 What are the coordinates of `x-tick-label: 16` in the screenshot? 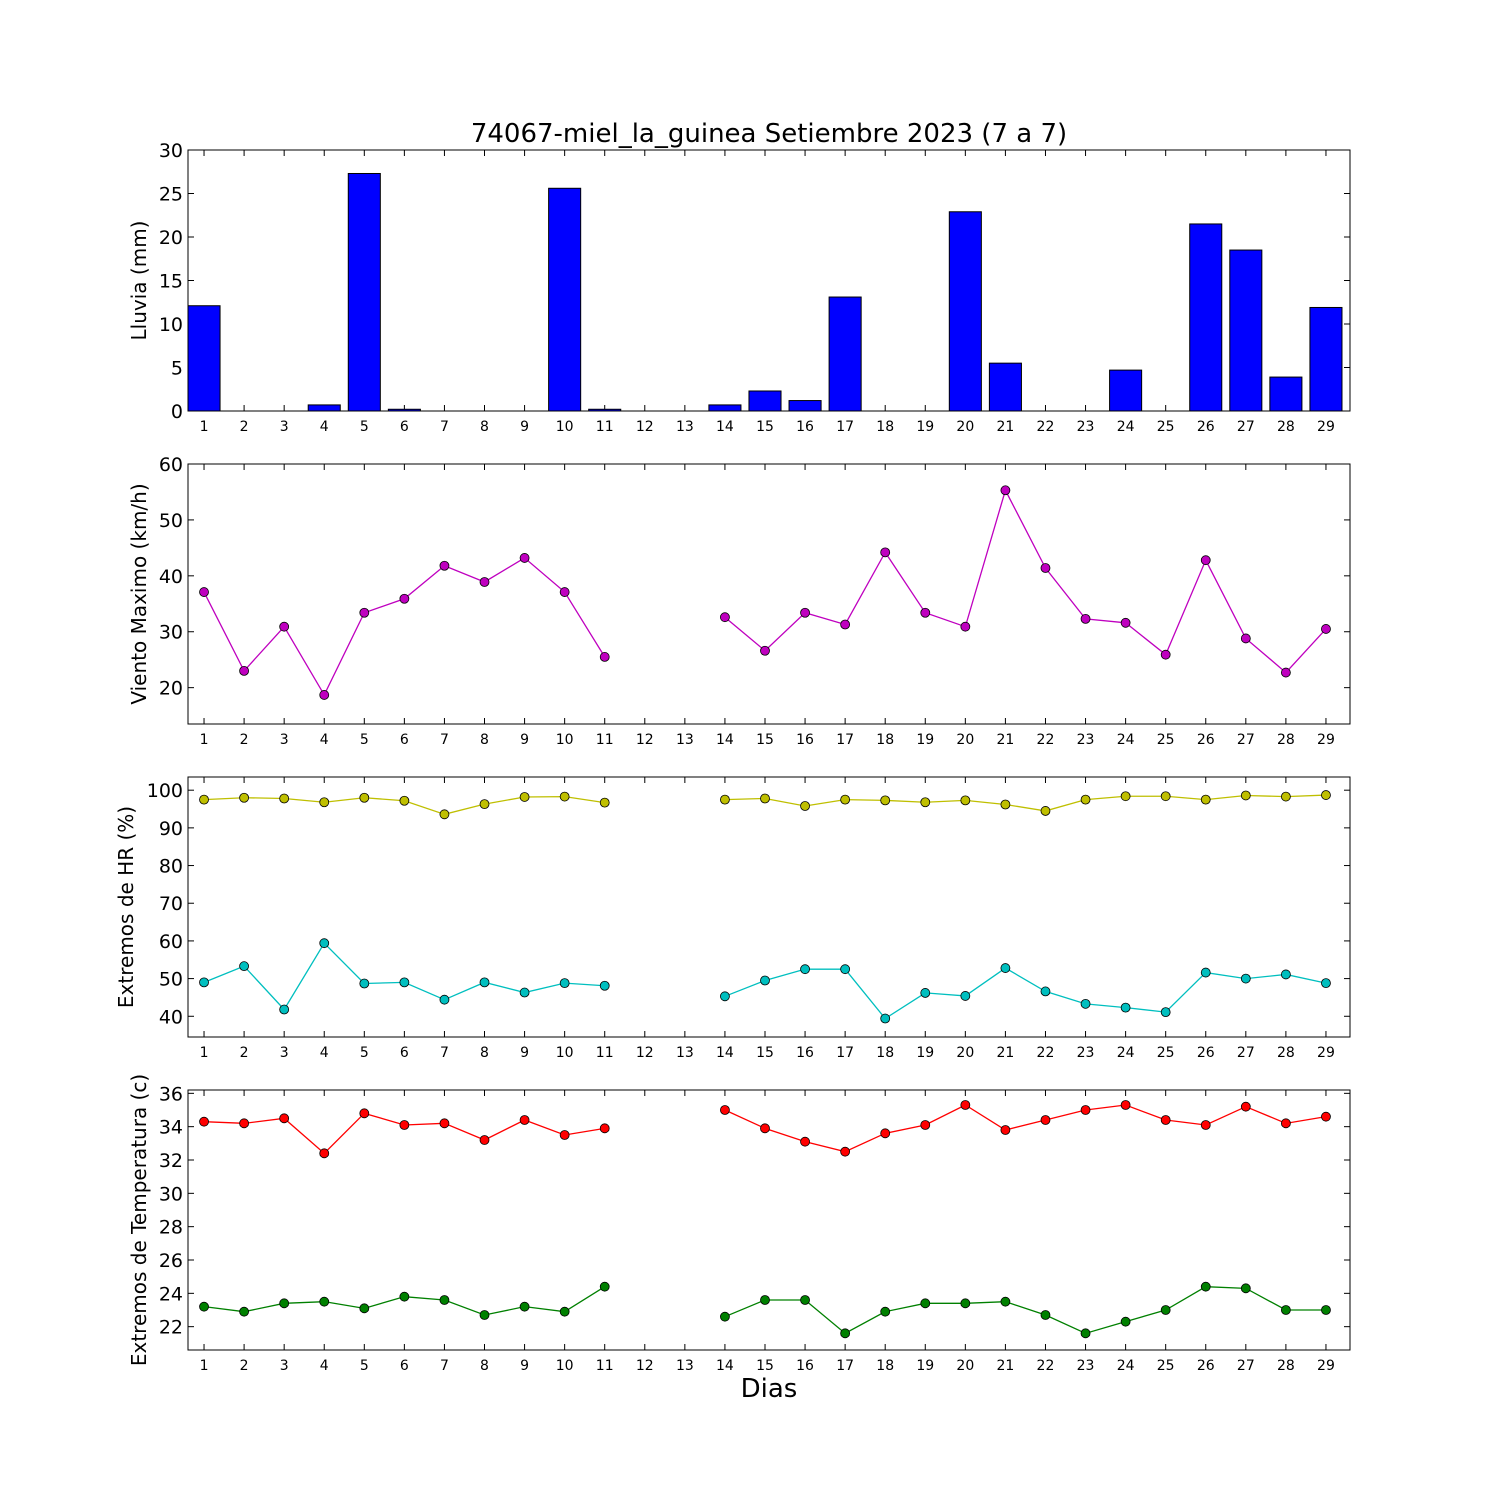 It's located at (805, 740).